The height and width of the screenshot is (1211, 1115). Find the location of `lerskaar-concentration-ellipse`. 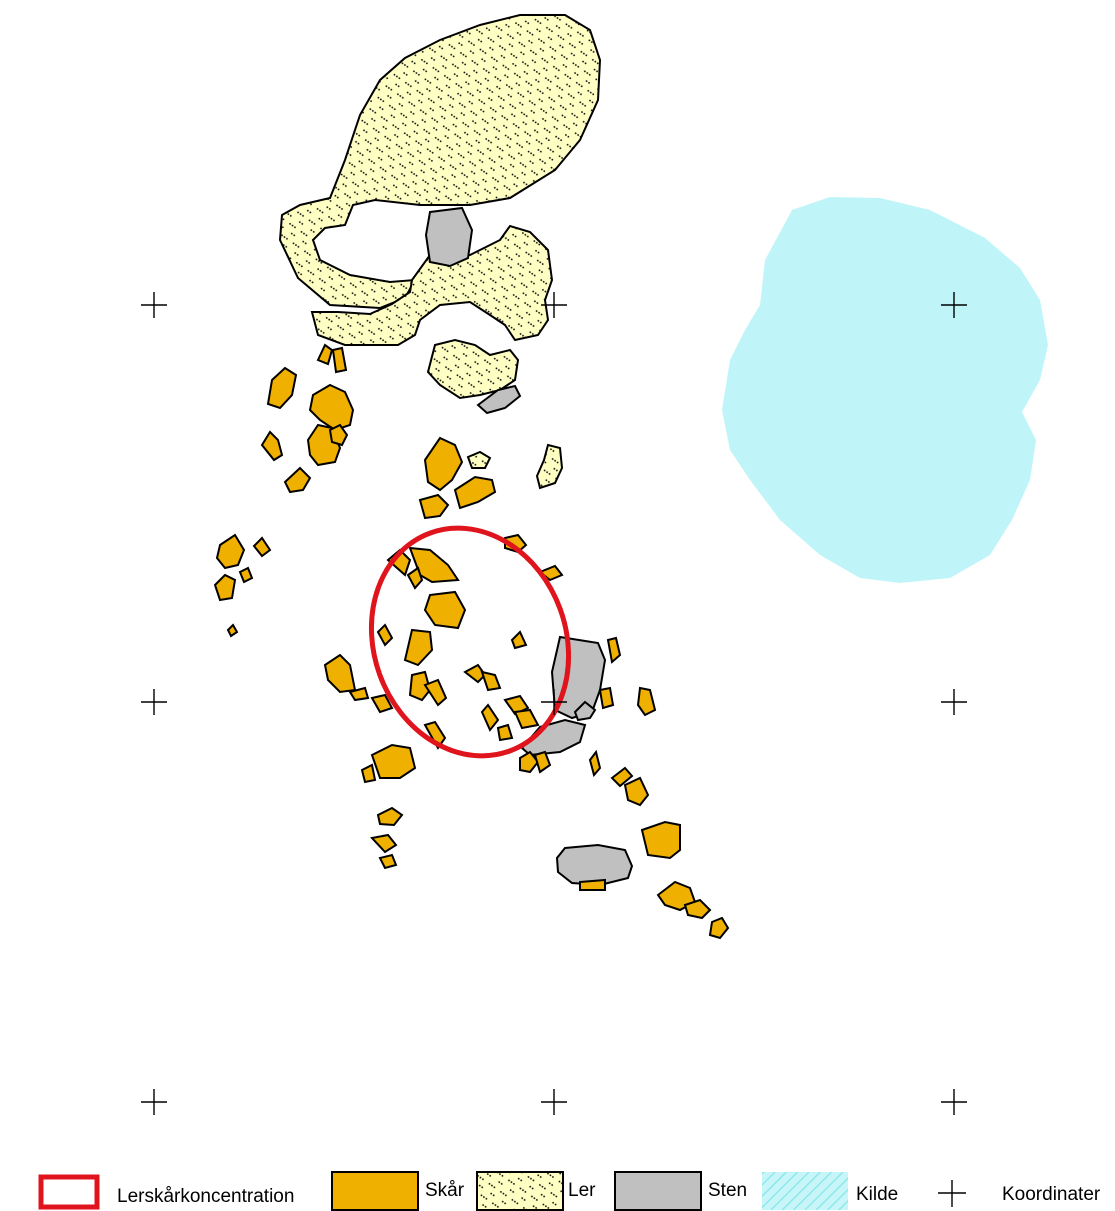

lerskaar-concentration-ellipse is located at coordinates (470, 642).